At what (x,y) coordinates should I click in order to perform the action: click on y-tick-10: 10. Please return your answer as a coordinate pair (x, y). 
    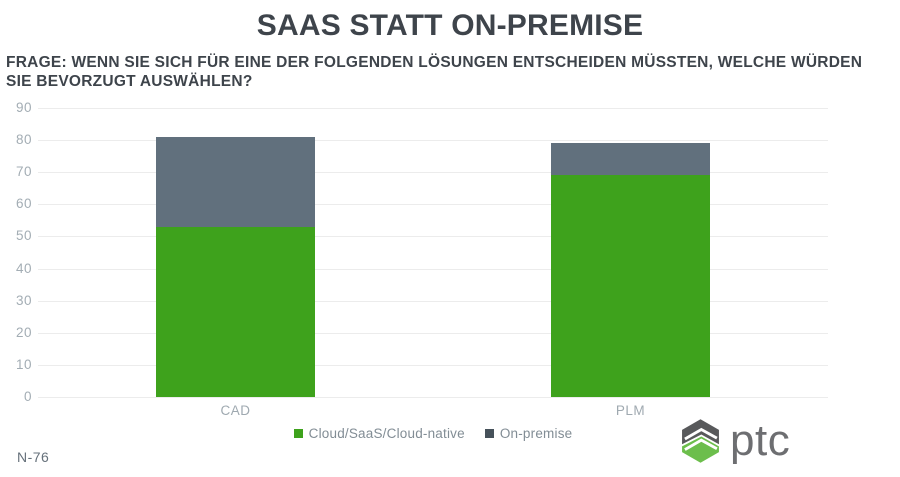
    Looking at the image, I should click on (23, 364).